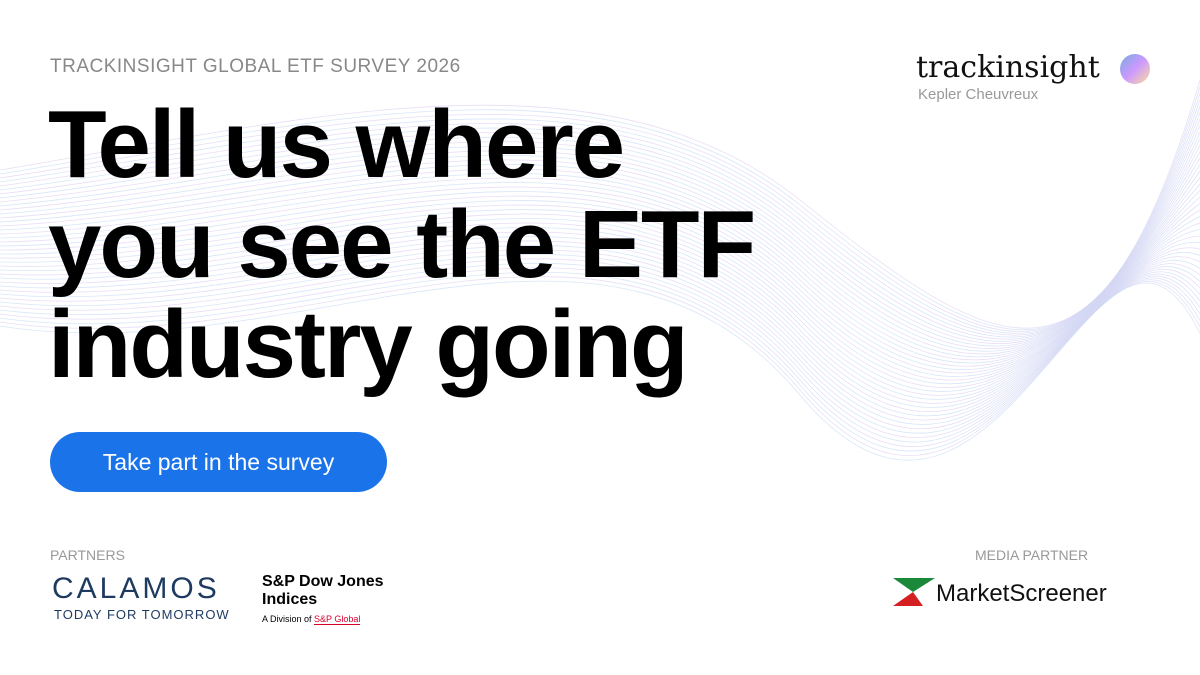 Image resolution: width=1200 pixels, height=675 pixels. Describe the element at coordinates (290, 599) in the screenshot. I see `spdj-line: Indices` at that location.